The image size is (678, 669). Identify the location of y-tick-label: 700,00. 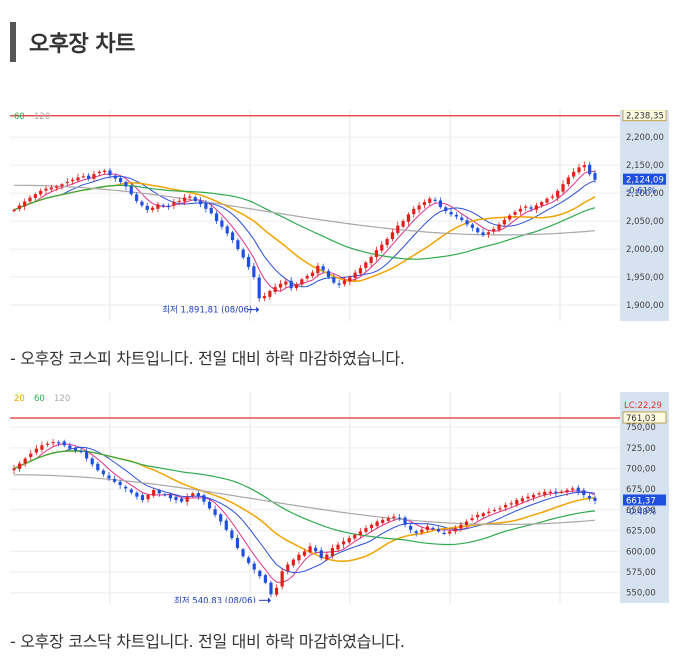
(641, 470).